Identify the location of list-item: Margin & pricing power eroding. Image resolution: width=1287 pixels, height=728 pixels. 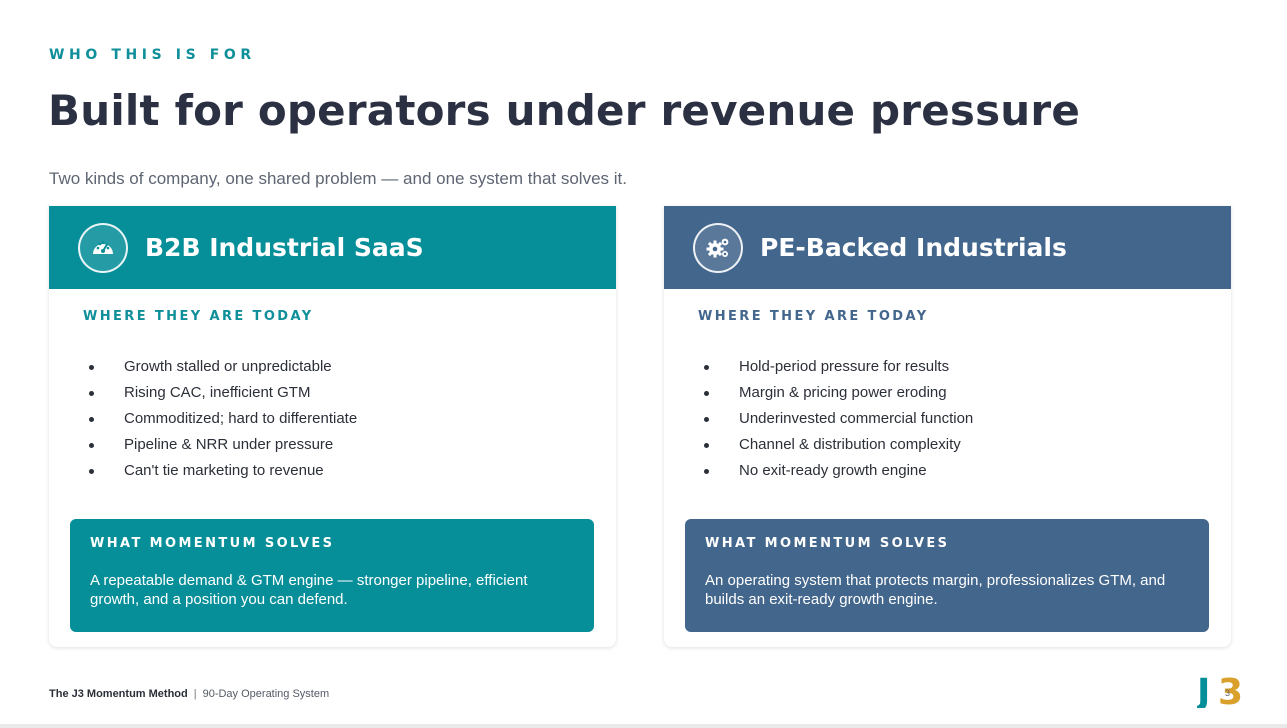
(838, 393).